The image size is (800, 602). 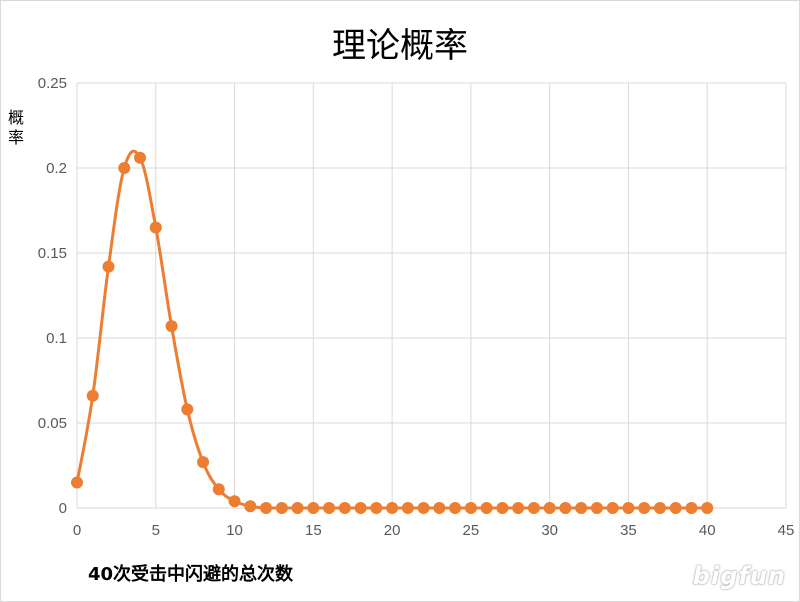 What do you see at coordinates (77, 530) in the screenshot?
I see `x-tick-label: 0` at bounding box center [77, 530].